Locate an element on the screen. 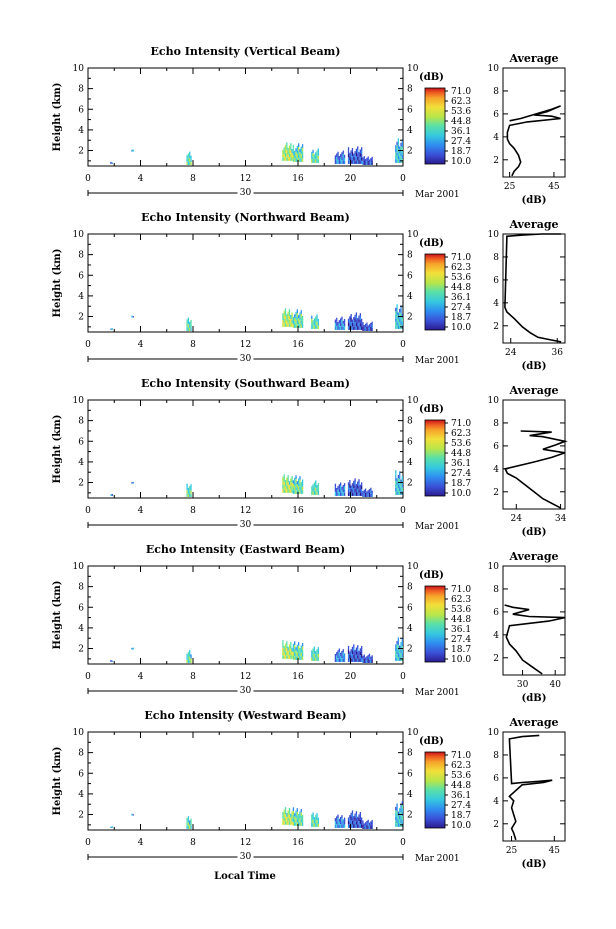 The width and height of the screenshot is (616, 929). x-tick-label: 16 is located at coordinates (298, 677).